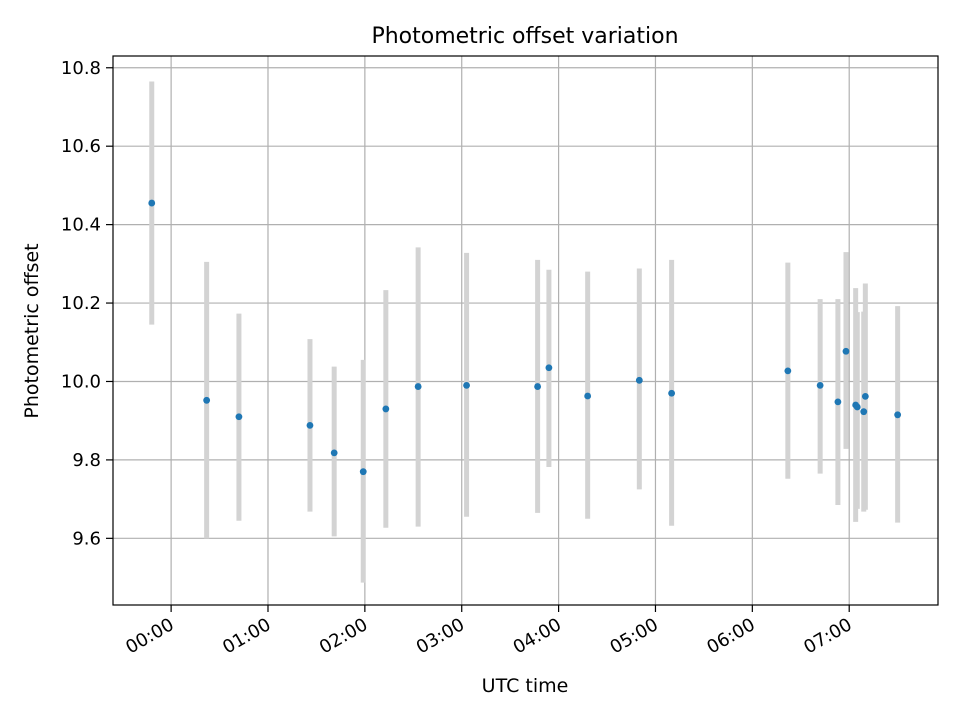  Describe the element at coordinates (81, 146) in the screenshot. I see `y-tick-label: 10.6` at that location.